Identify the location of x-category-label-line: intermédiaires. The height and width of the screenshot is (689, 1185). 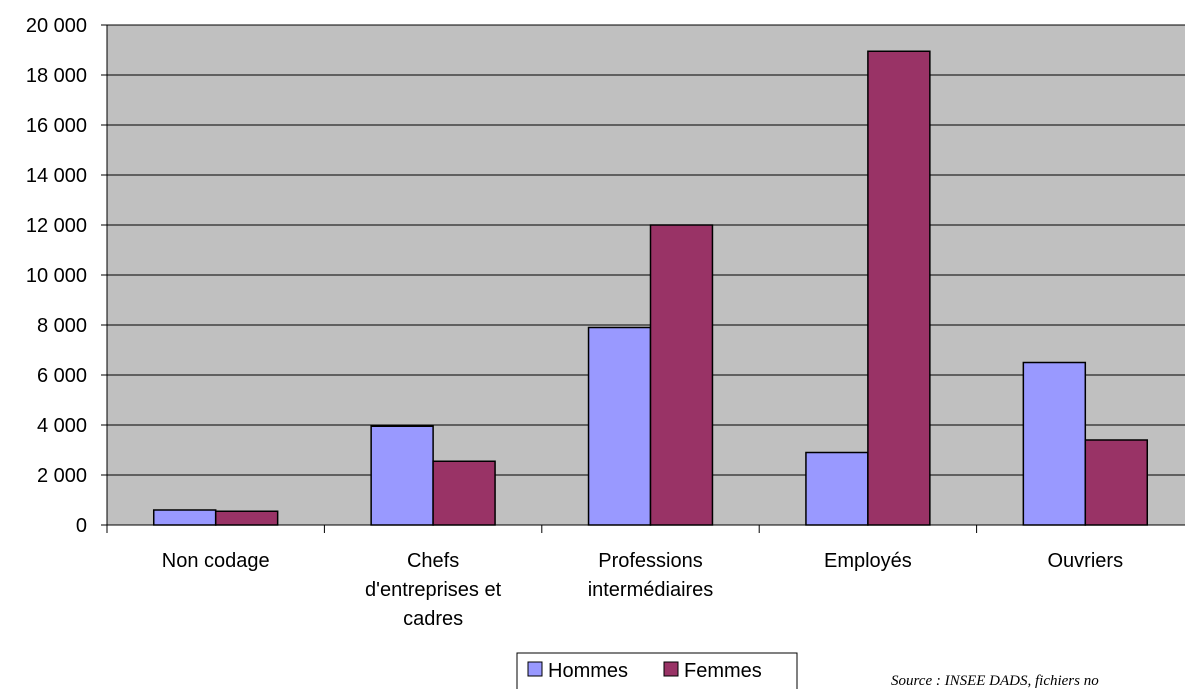
(651, 590).